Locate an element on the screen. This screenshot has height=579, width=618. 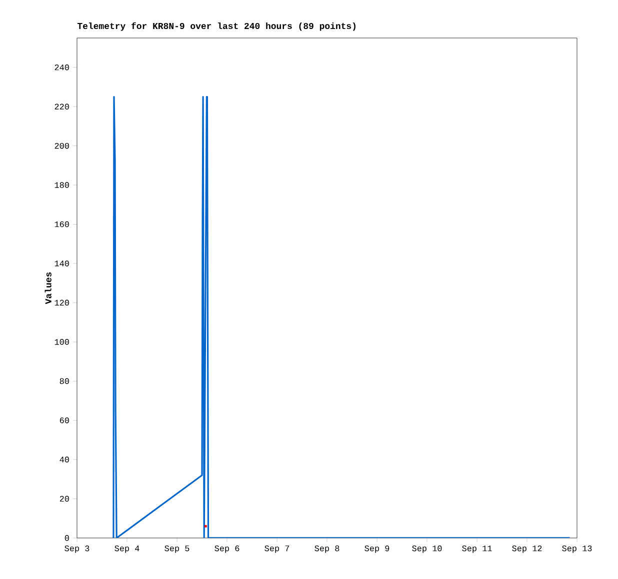
y-tick-label: 60 is located at coordinates (64, 420).